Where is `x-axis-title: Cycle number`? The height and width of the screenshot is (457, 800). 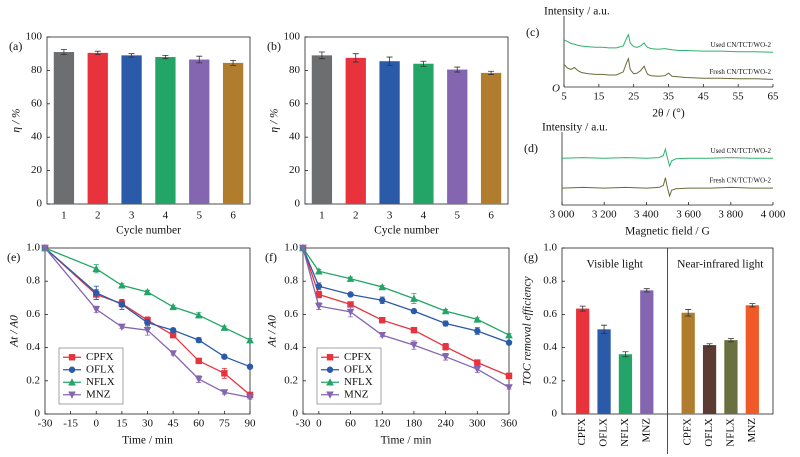 x-axis-title: Cycle number is located at coordinates (148, 231).